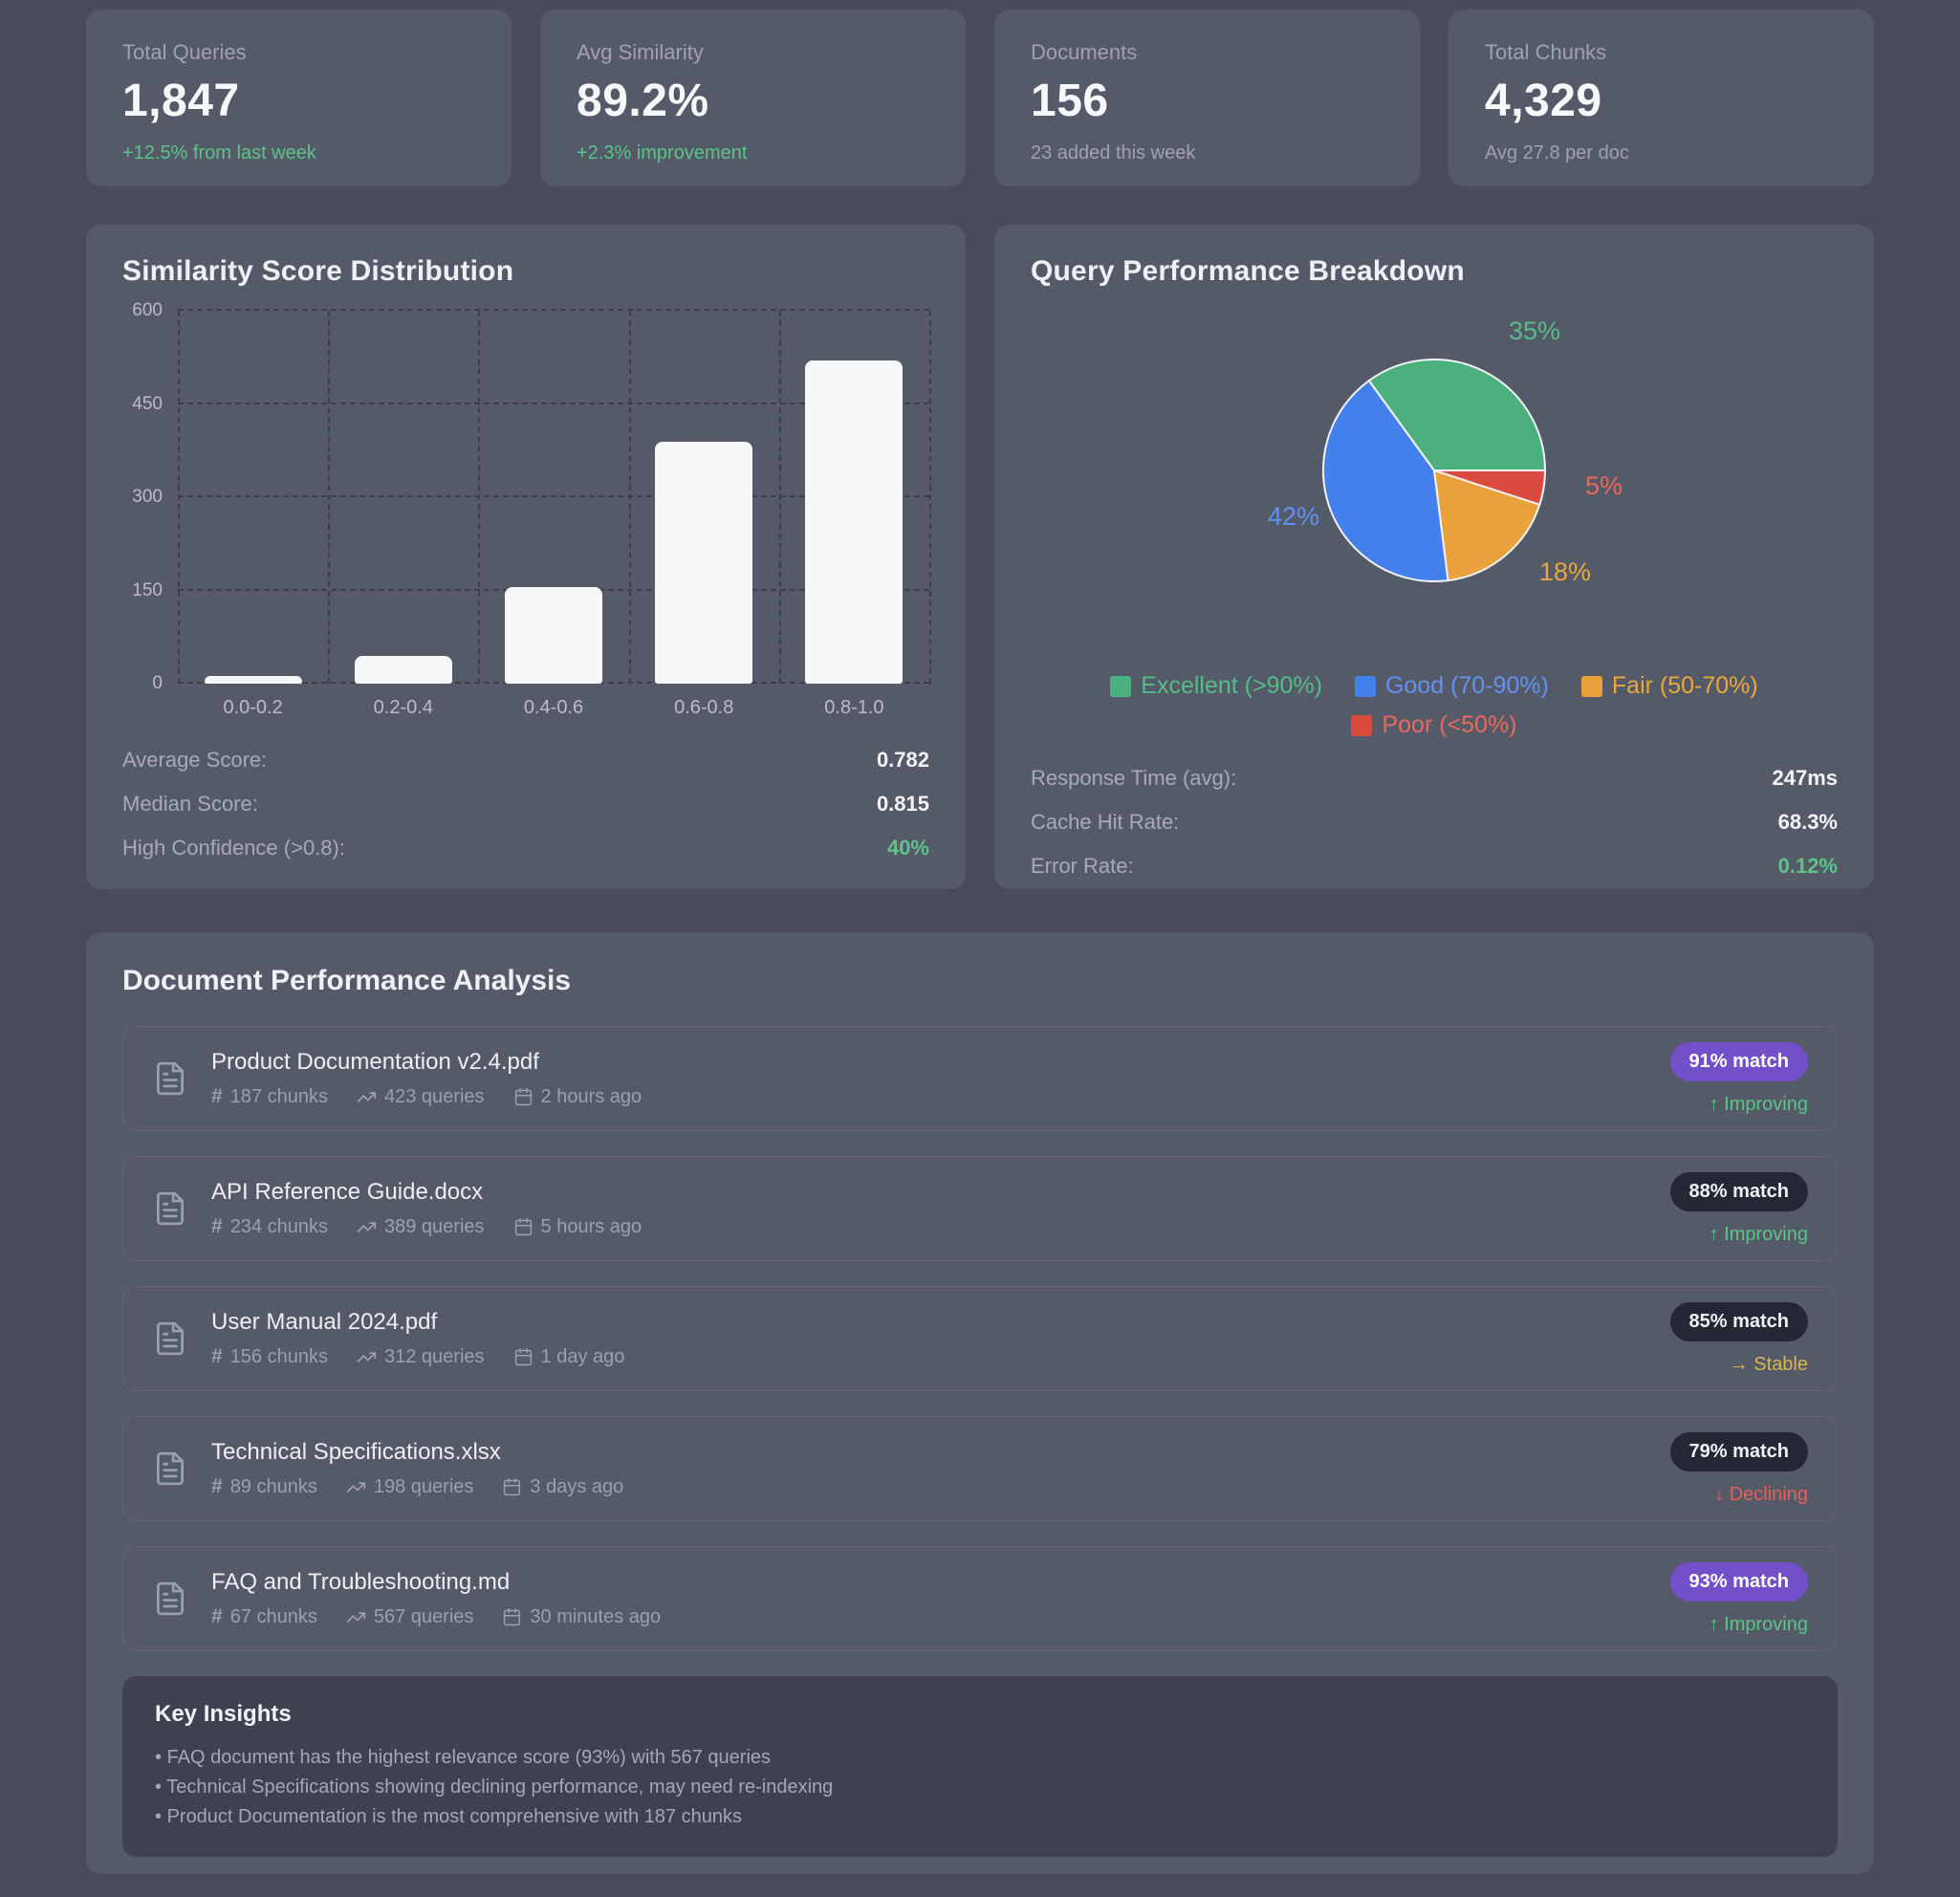 The image size is (1960, 1897). I want to click on stat-line-value: 68.3%, so click(1807, 822).